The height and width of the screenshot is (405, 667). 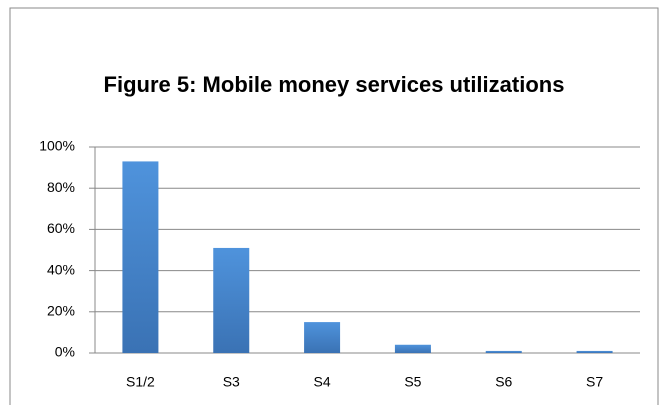 What do you see at coordinates (65, 352) in the screenshot?
I see `y-tick-label: 0%` at bounding box center [65, 352].